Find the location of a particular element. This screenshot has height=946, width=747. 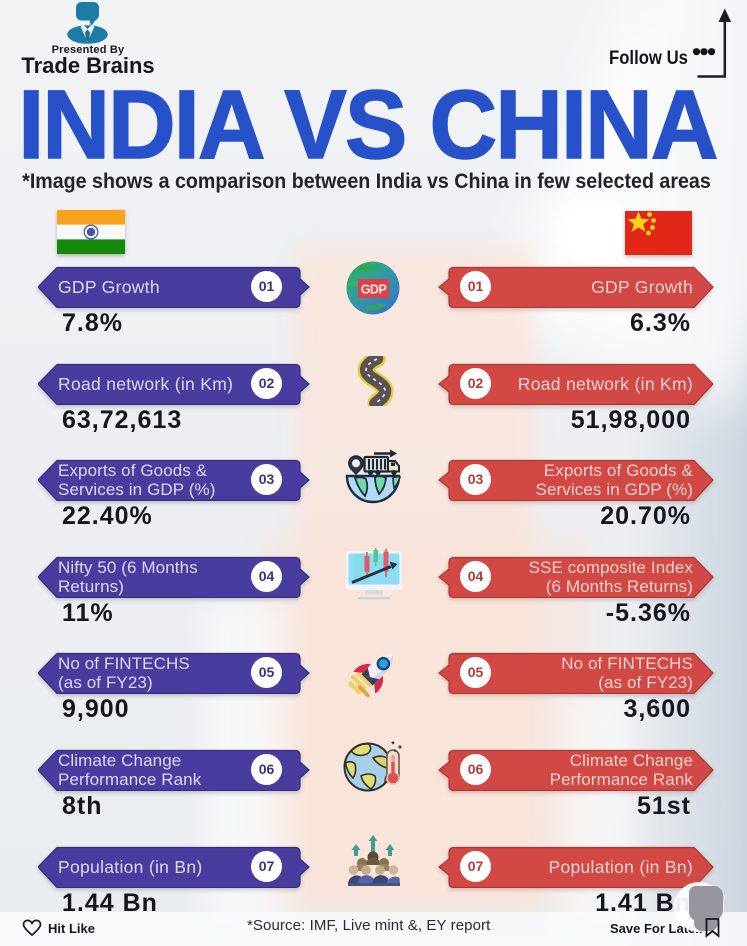

svg-text: GDP is located at coordinates (374, 290).